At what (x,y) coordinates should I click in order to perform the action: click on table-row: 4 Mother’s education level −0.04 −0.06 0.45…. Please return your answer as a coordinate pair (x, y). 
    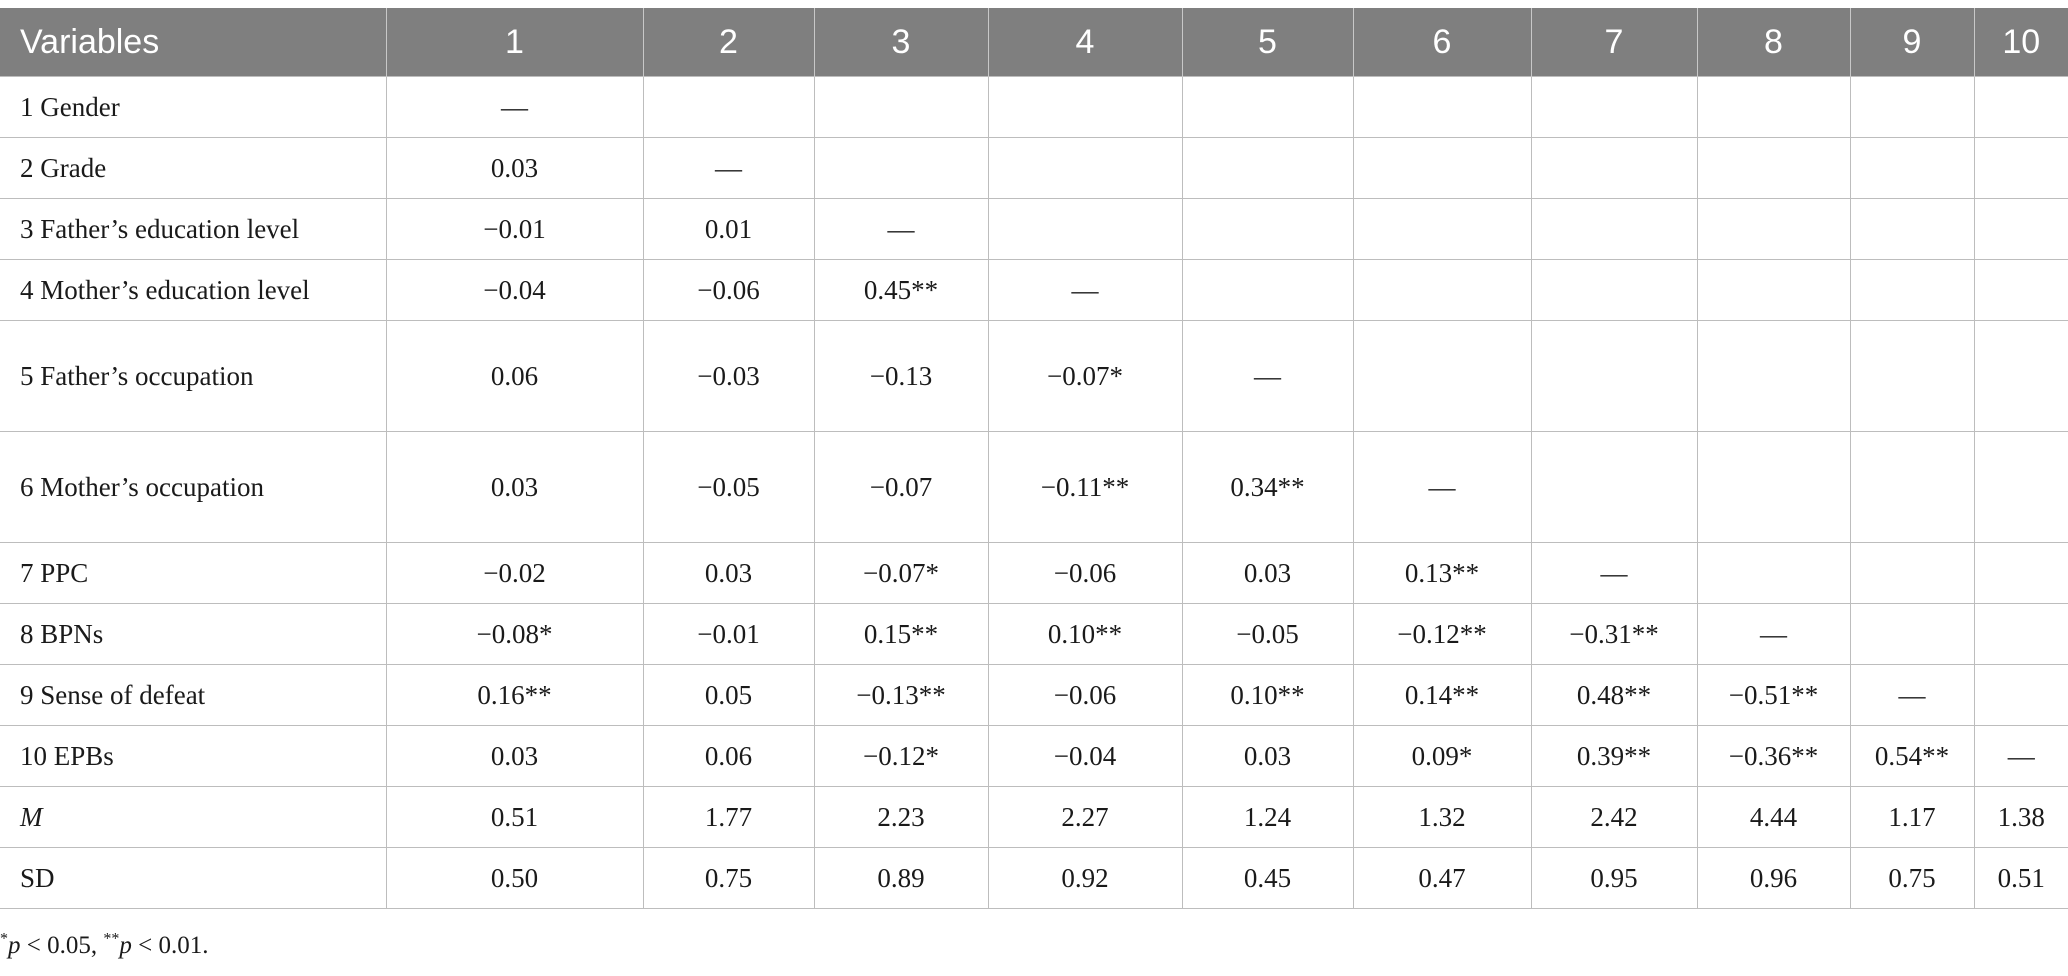
    Looking at the image, I should click on (1034, 290).